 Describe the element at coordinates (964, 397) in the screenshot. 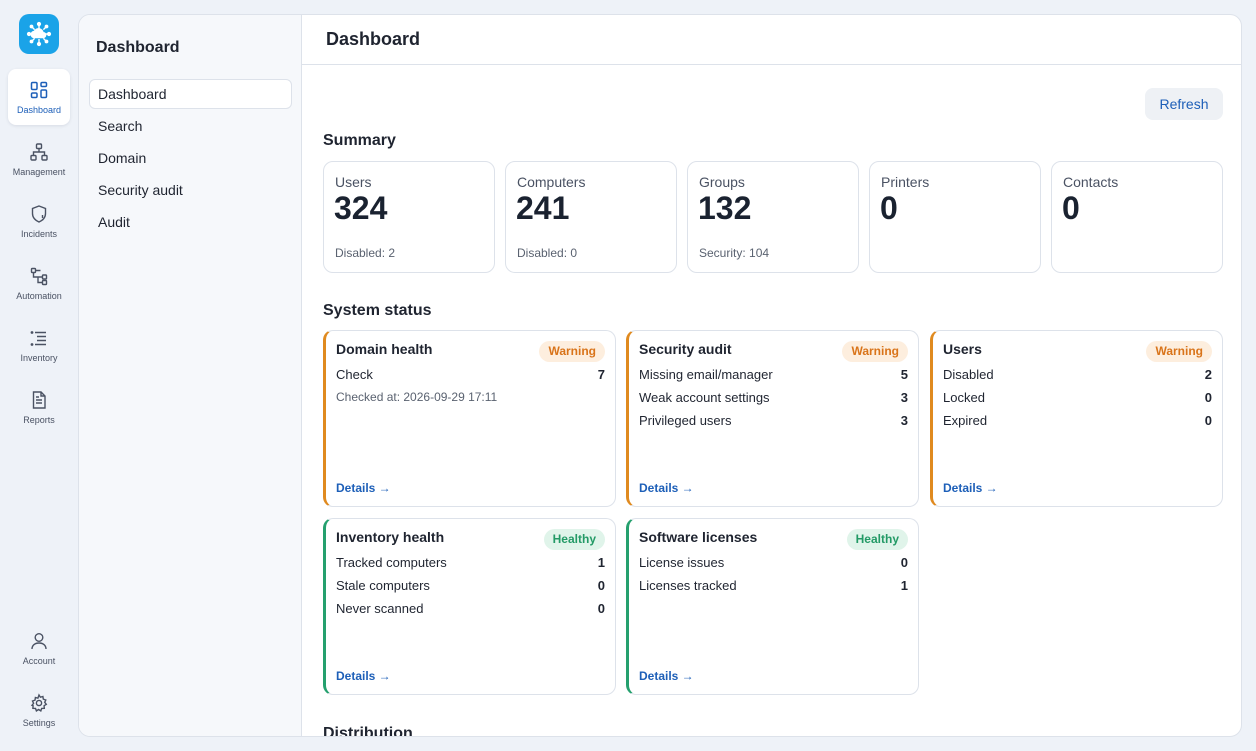

I see `row-label: Locked` at that location.